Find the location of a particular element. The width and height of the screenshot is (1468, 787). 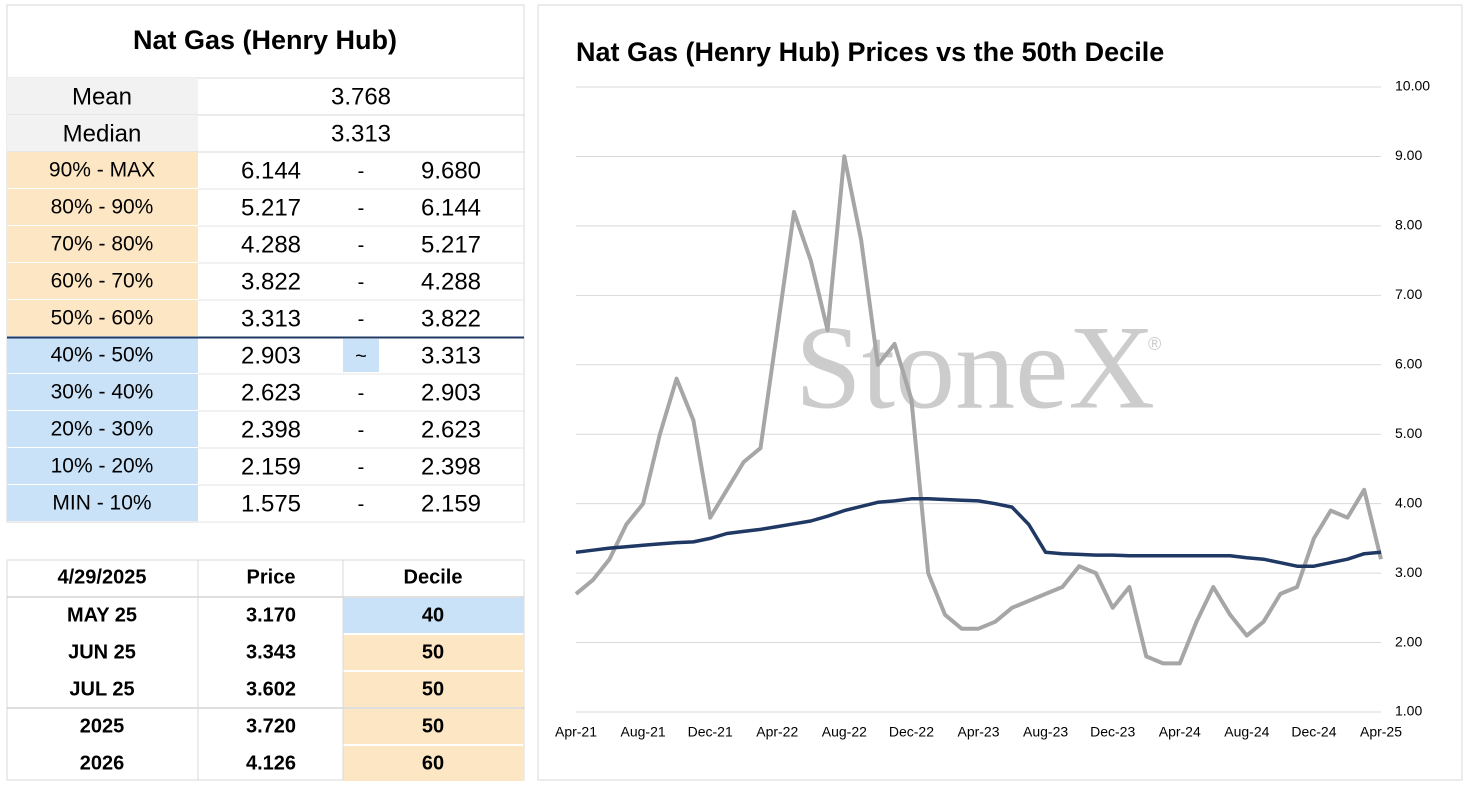

quote-label: 2025 is located at coordinates (102, 726).